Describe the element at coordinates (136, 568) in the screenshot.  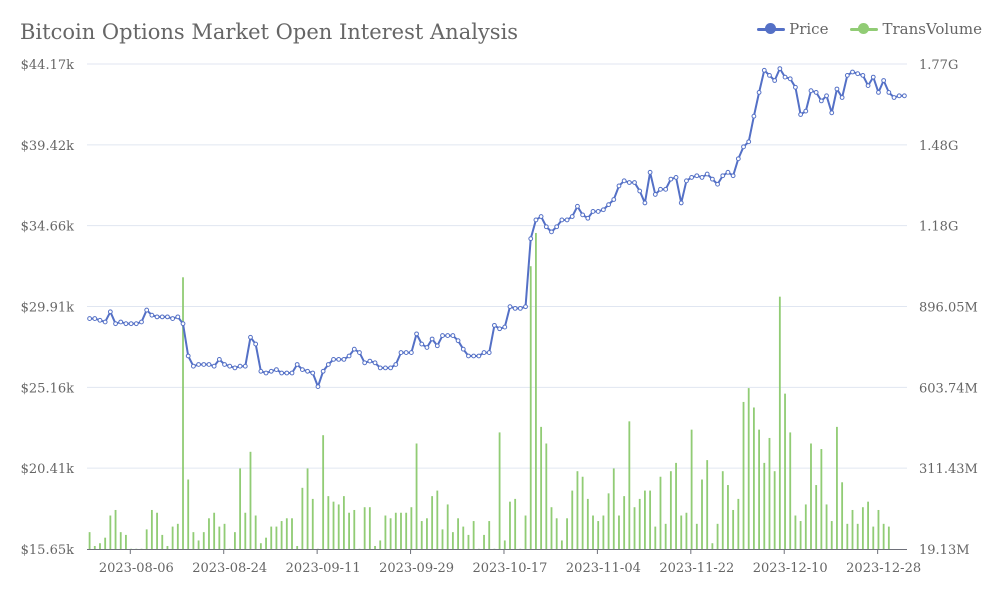
I see `x-tick-label: 2023-08-06` at that location.